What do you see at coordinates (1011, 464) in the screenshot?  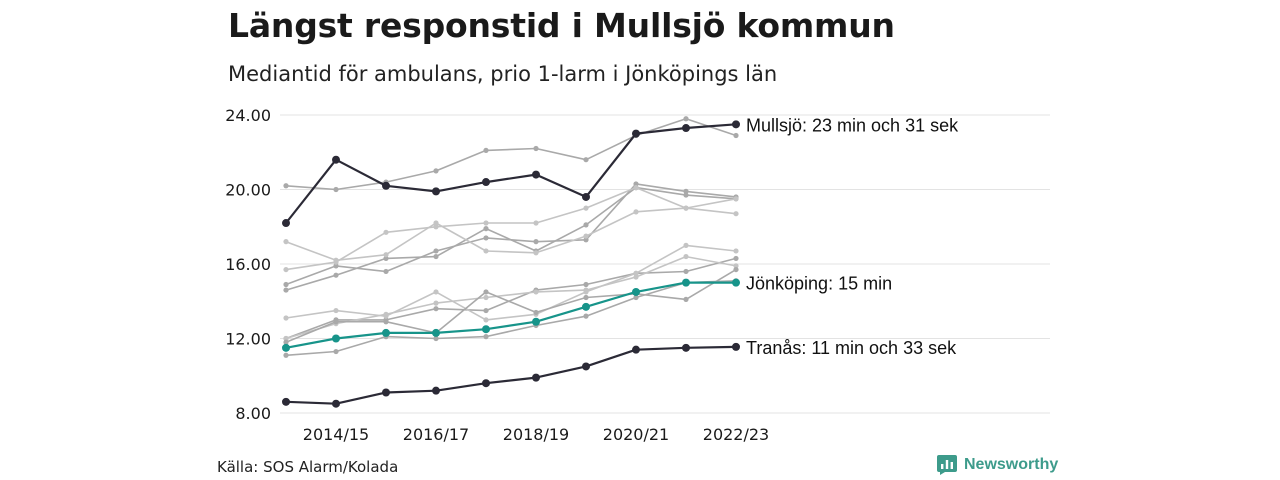 I see `brand-name: Newsworthy` at bounding box center [1011, 464].